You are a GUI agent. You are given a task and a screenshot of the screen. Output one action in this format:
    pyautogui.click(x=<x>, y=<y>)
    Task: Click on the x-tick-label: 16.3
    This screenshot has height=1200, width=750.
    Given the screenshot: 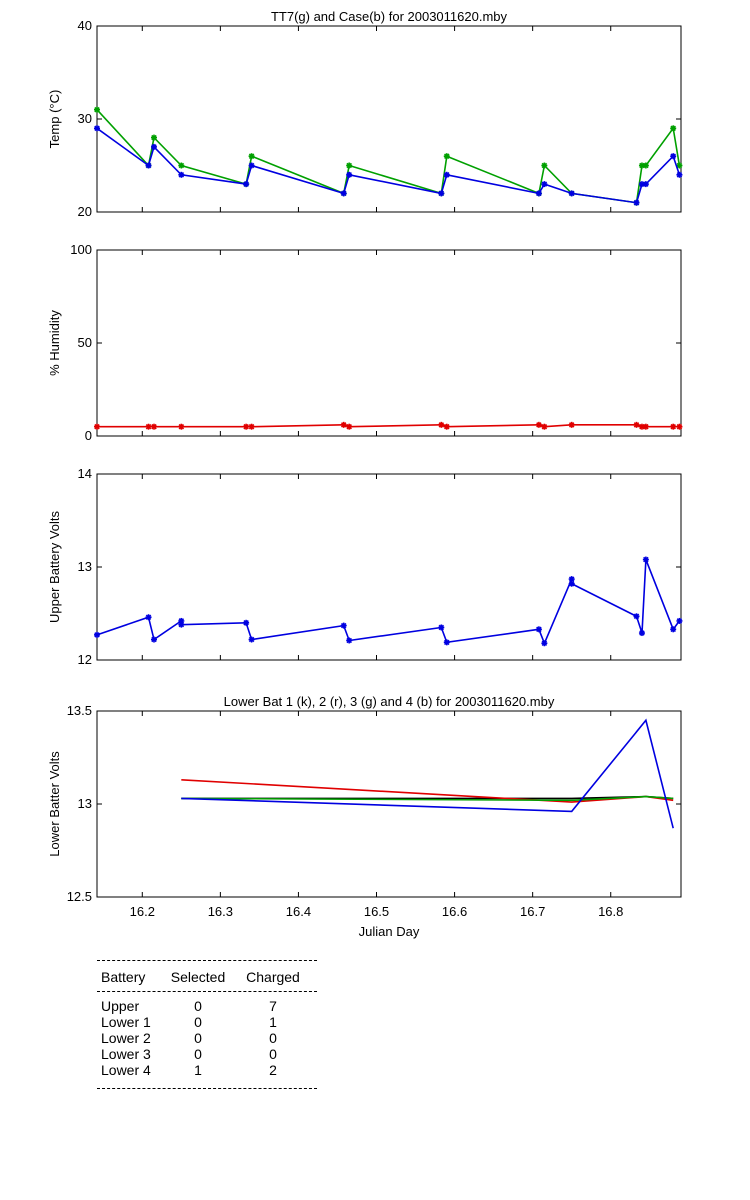 What is the action you would take?
    pyautogui.click(x=220, y=911)
    